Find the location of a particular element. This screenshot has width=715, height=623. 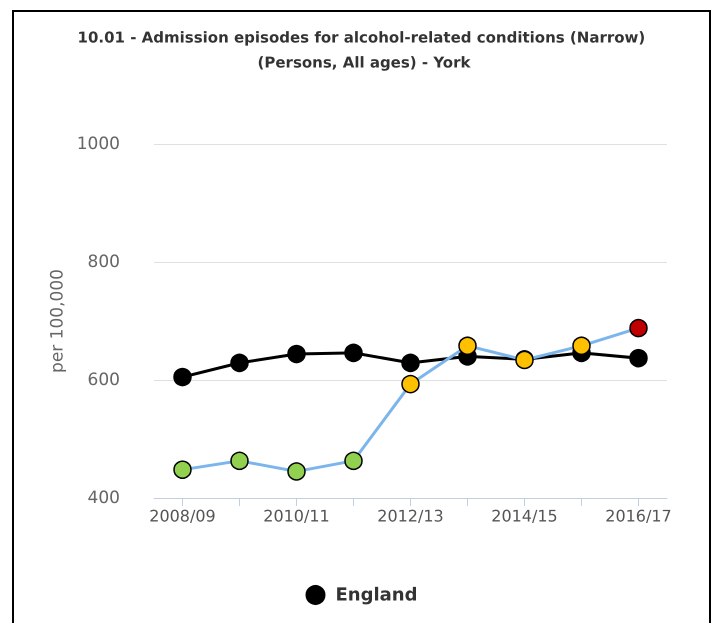

x-tick-label: 2012/13 is located at coordinates (410, 516).